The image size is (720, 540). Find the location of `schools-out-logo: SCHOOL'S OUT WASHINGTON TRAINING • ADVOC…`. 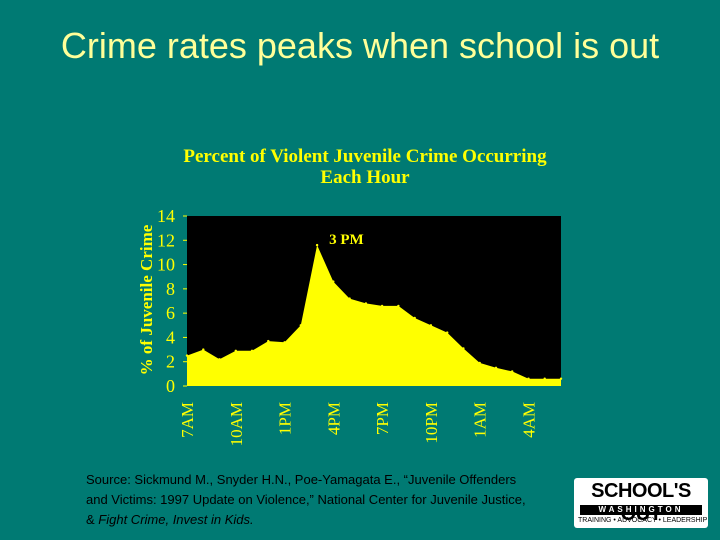

schools-out-logo: SCHOOL'S OUT WASHINGTON TRAINING • ADVOC… is located at coordinates (641, 503).